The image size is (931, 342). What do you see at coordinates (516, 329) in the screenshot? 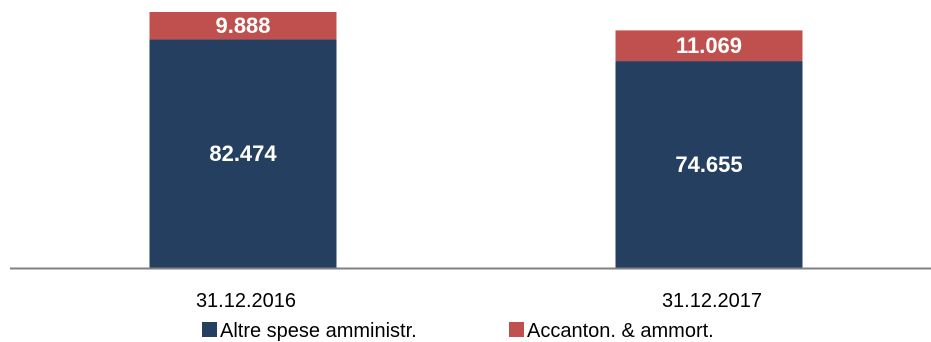
I see `legend-swatch-accanton` at bounding box center [516, 329].